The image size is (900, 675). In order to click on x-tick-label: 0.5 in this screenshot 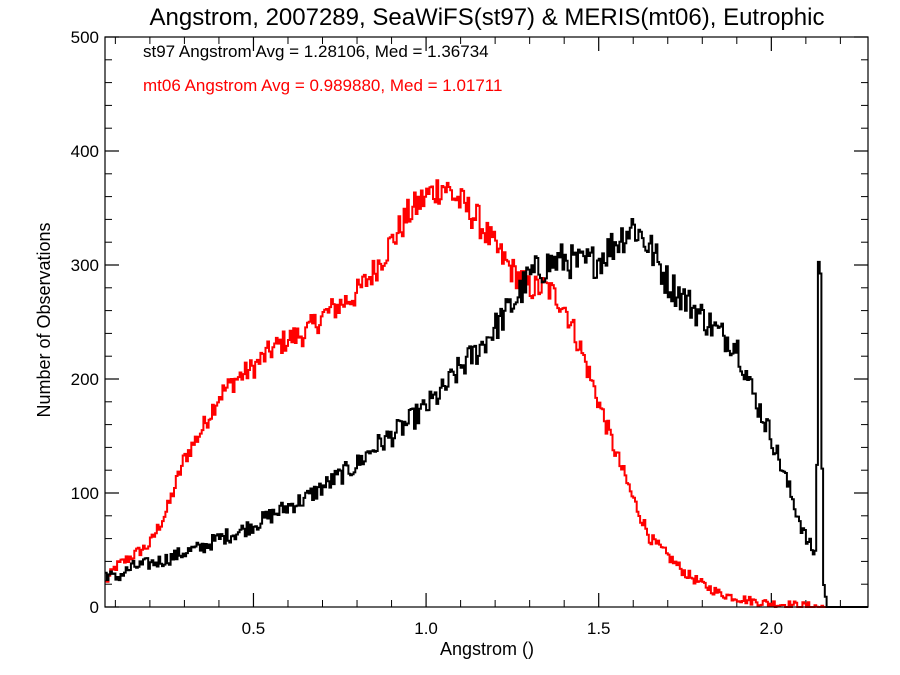, I will do `click(254, 628)`.